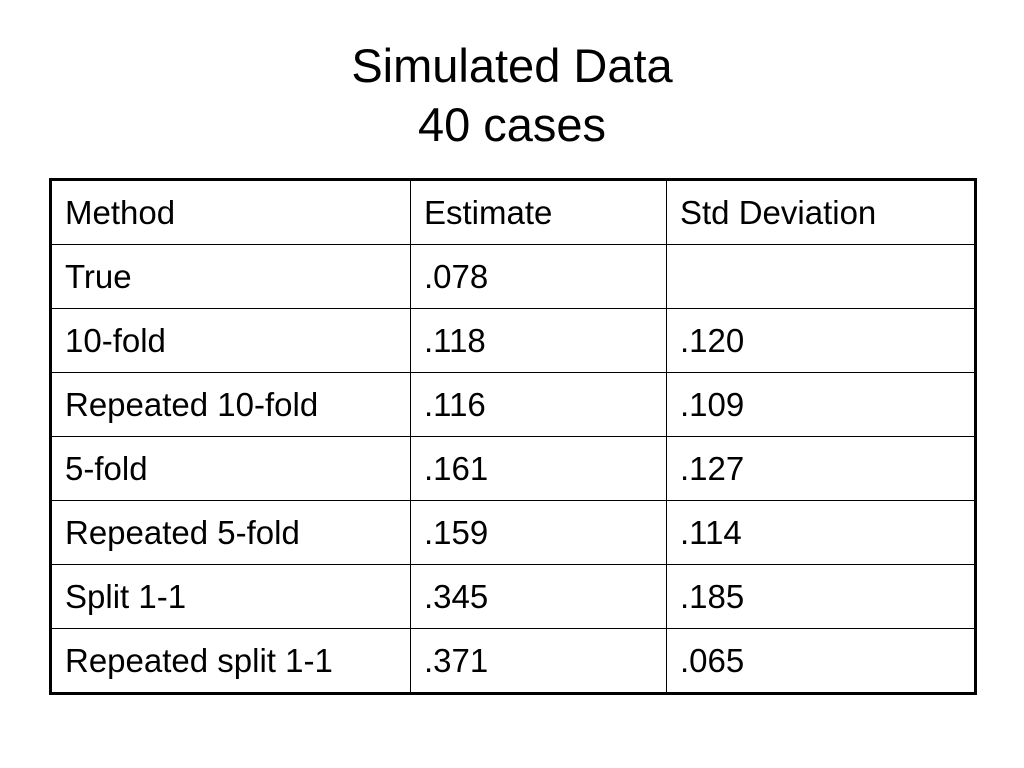  I want to click on cell-std-deviation: .120, so click(821, 340).